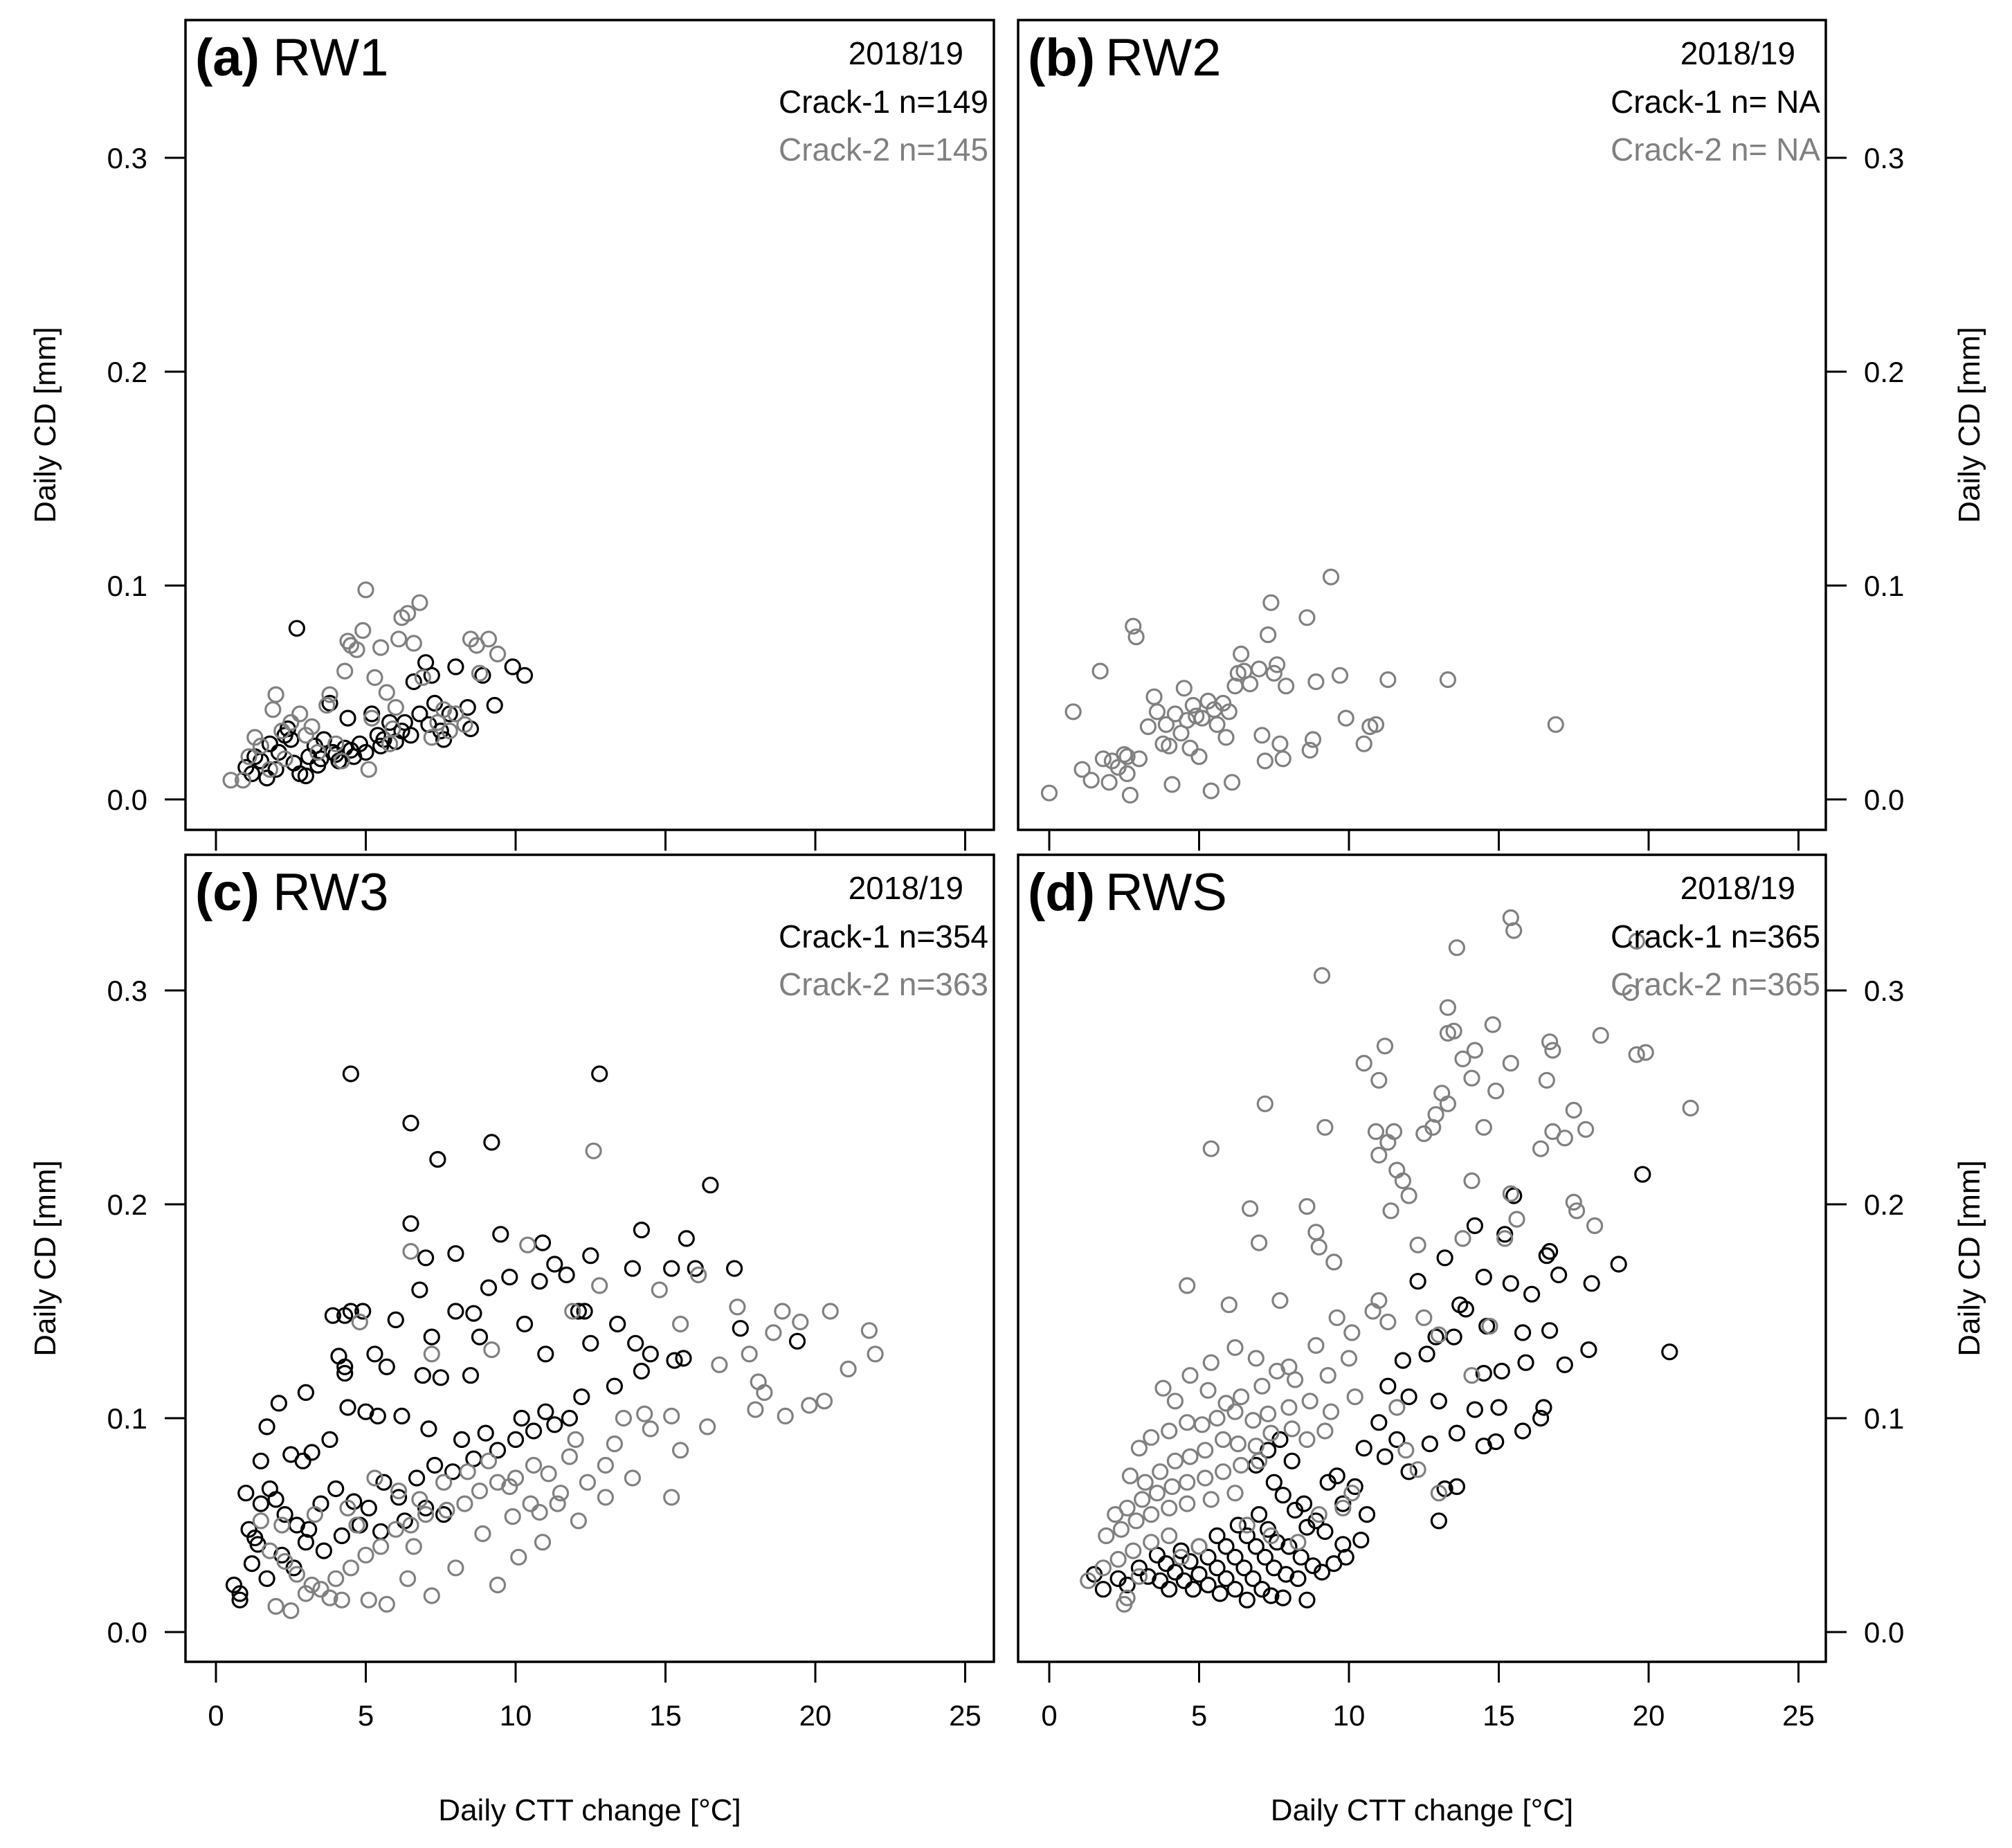  What do you see at coordinates (127, 372) in the screenshot?
I see `y-tick-label: 0.2` at bounding box center [127, 372].